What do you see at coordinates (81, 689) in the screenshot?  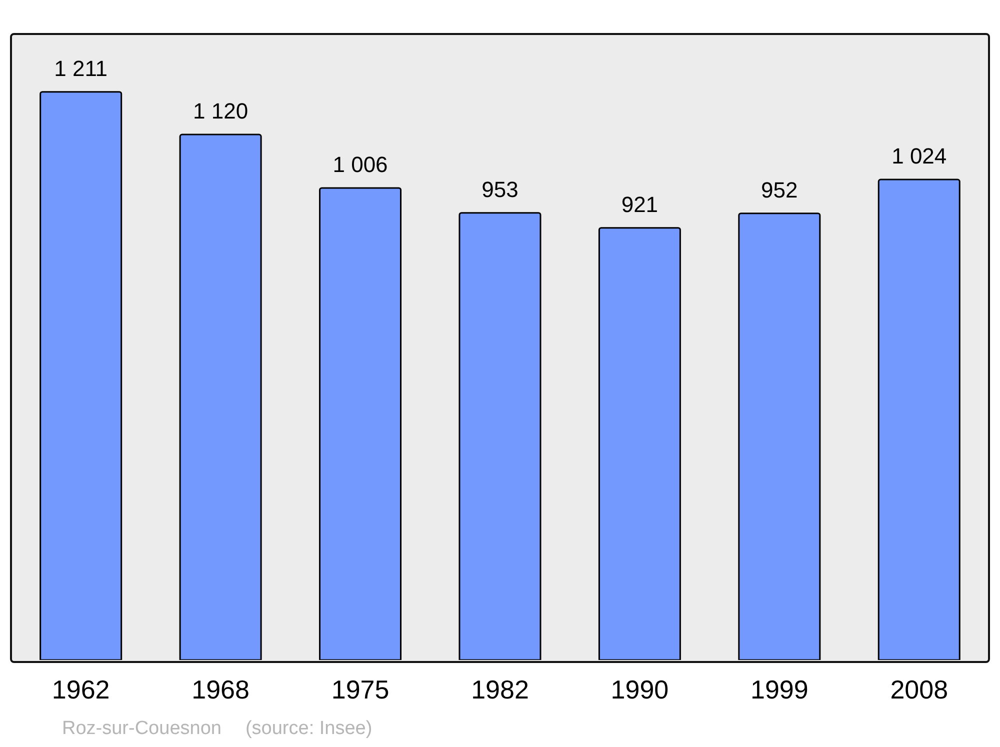 I see `x-tick-label: 1962` at bounding box center [81, 689].